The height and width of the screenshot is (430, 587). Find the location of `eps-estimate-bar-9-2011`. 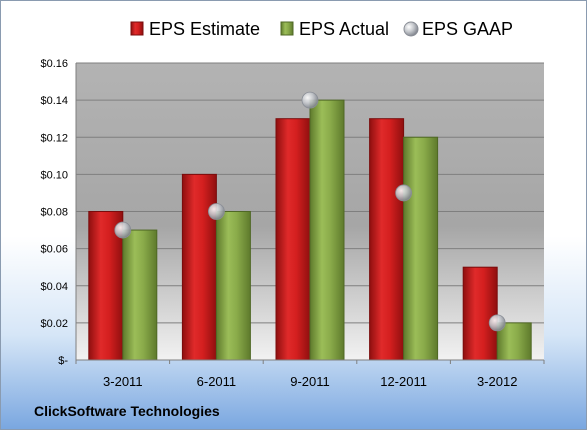

eps-estimate-bar-9-2011 is located at coordinates (293, 239).